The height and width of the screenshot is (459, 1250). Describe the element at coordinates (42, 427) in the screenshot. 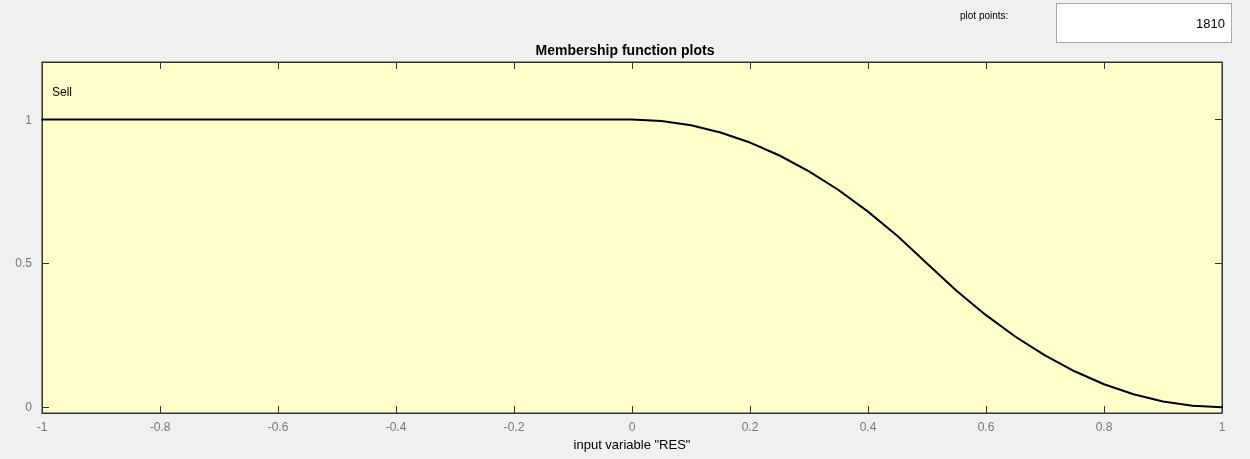

I see `x-tick-label: -1` at that location.